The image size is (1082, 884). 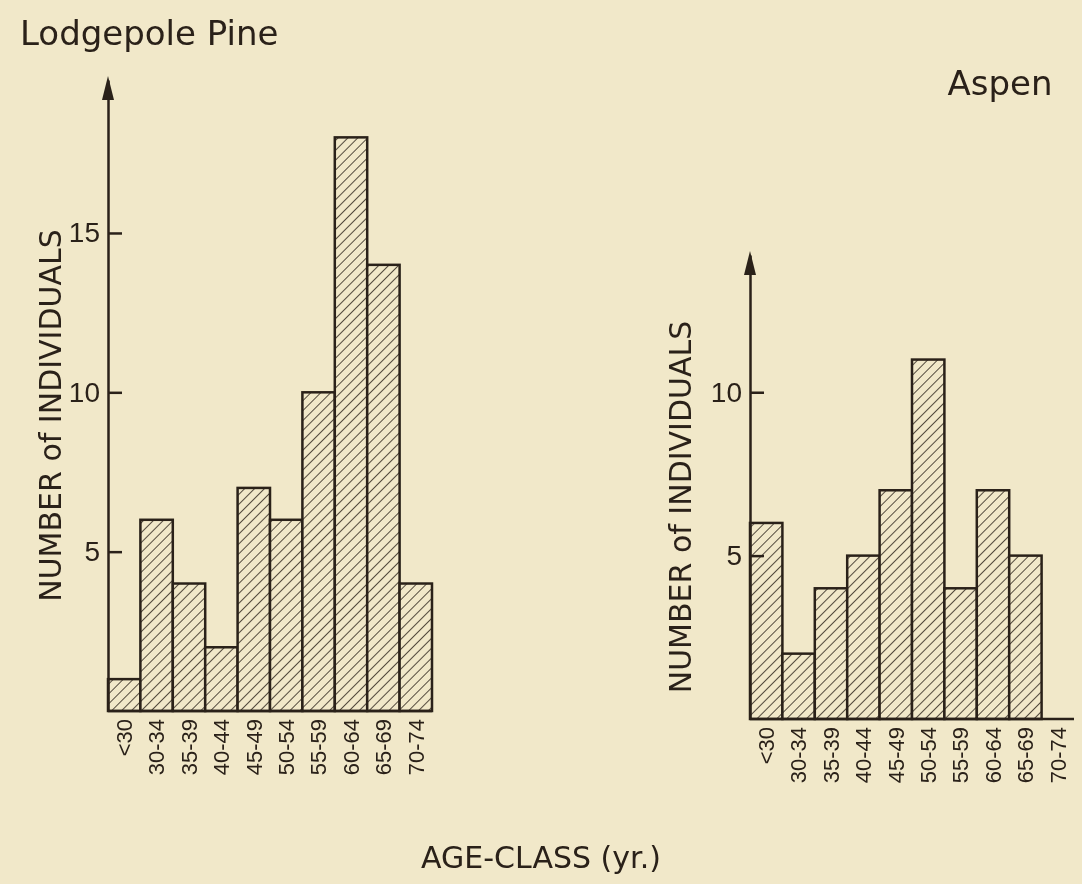 What do you see at coordinates (84, 233) in the screenshot?
I see `y-tick-label: 15` at bounding box center [84, 233].